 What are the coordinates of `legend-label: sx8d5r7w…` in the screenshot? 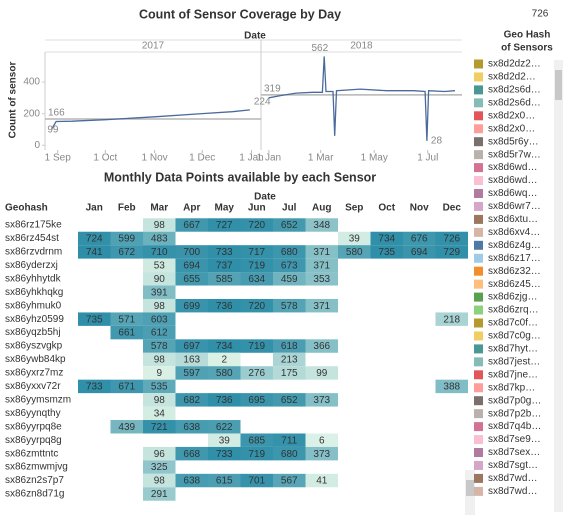 It's located at (514, 154).